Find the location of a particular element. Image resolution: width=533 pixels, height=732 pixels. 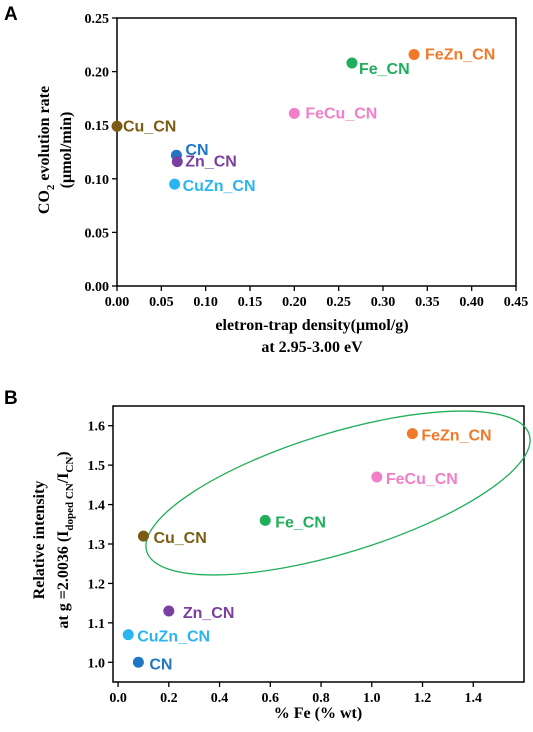

chart-a-ylabel-sub: 2 is located at coordinates (51, 187).